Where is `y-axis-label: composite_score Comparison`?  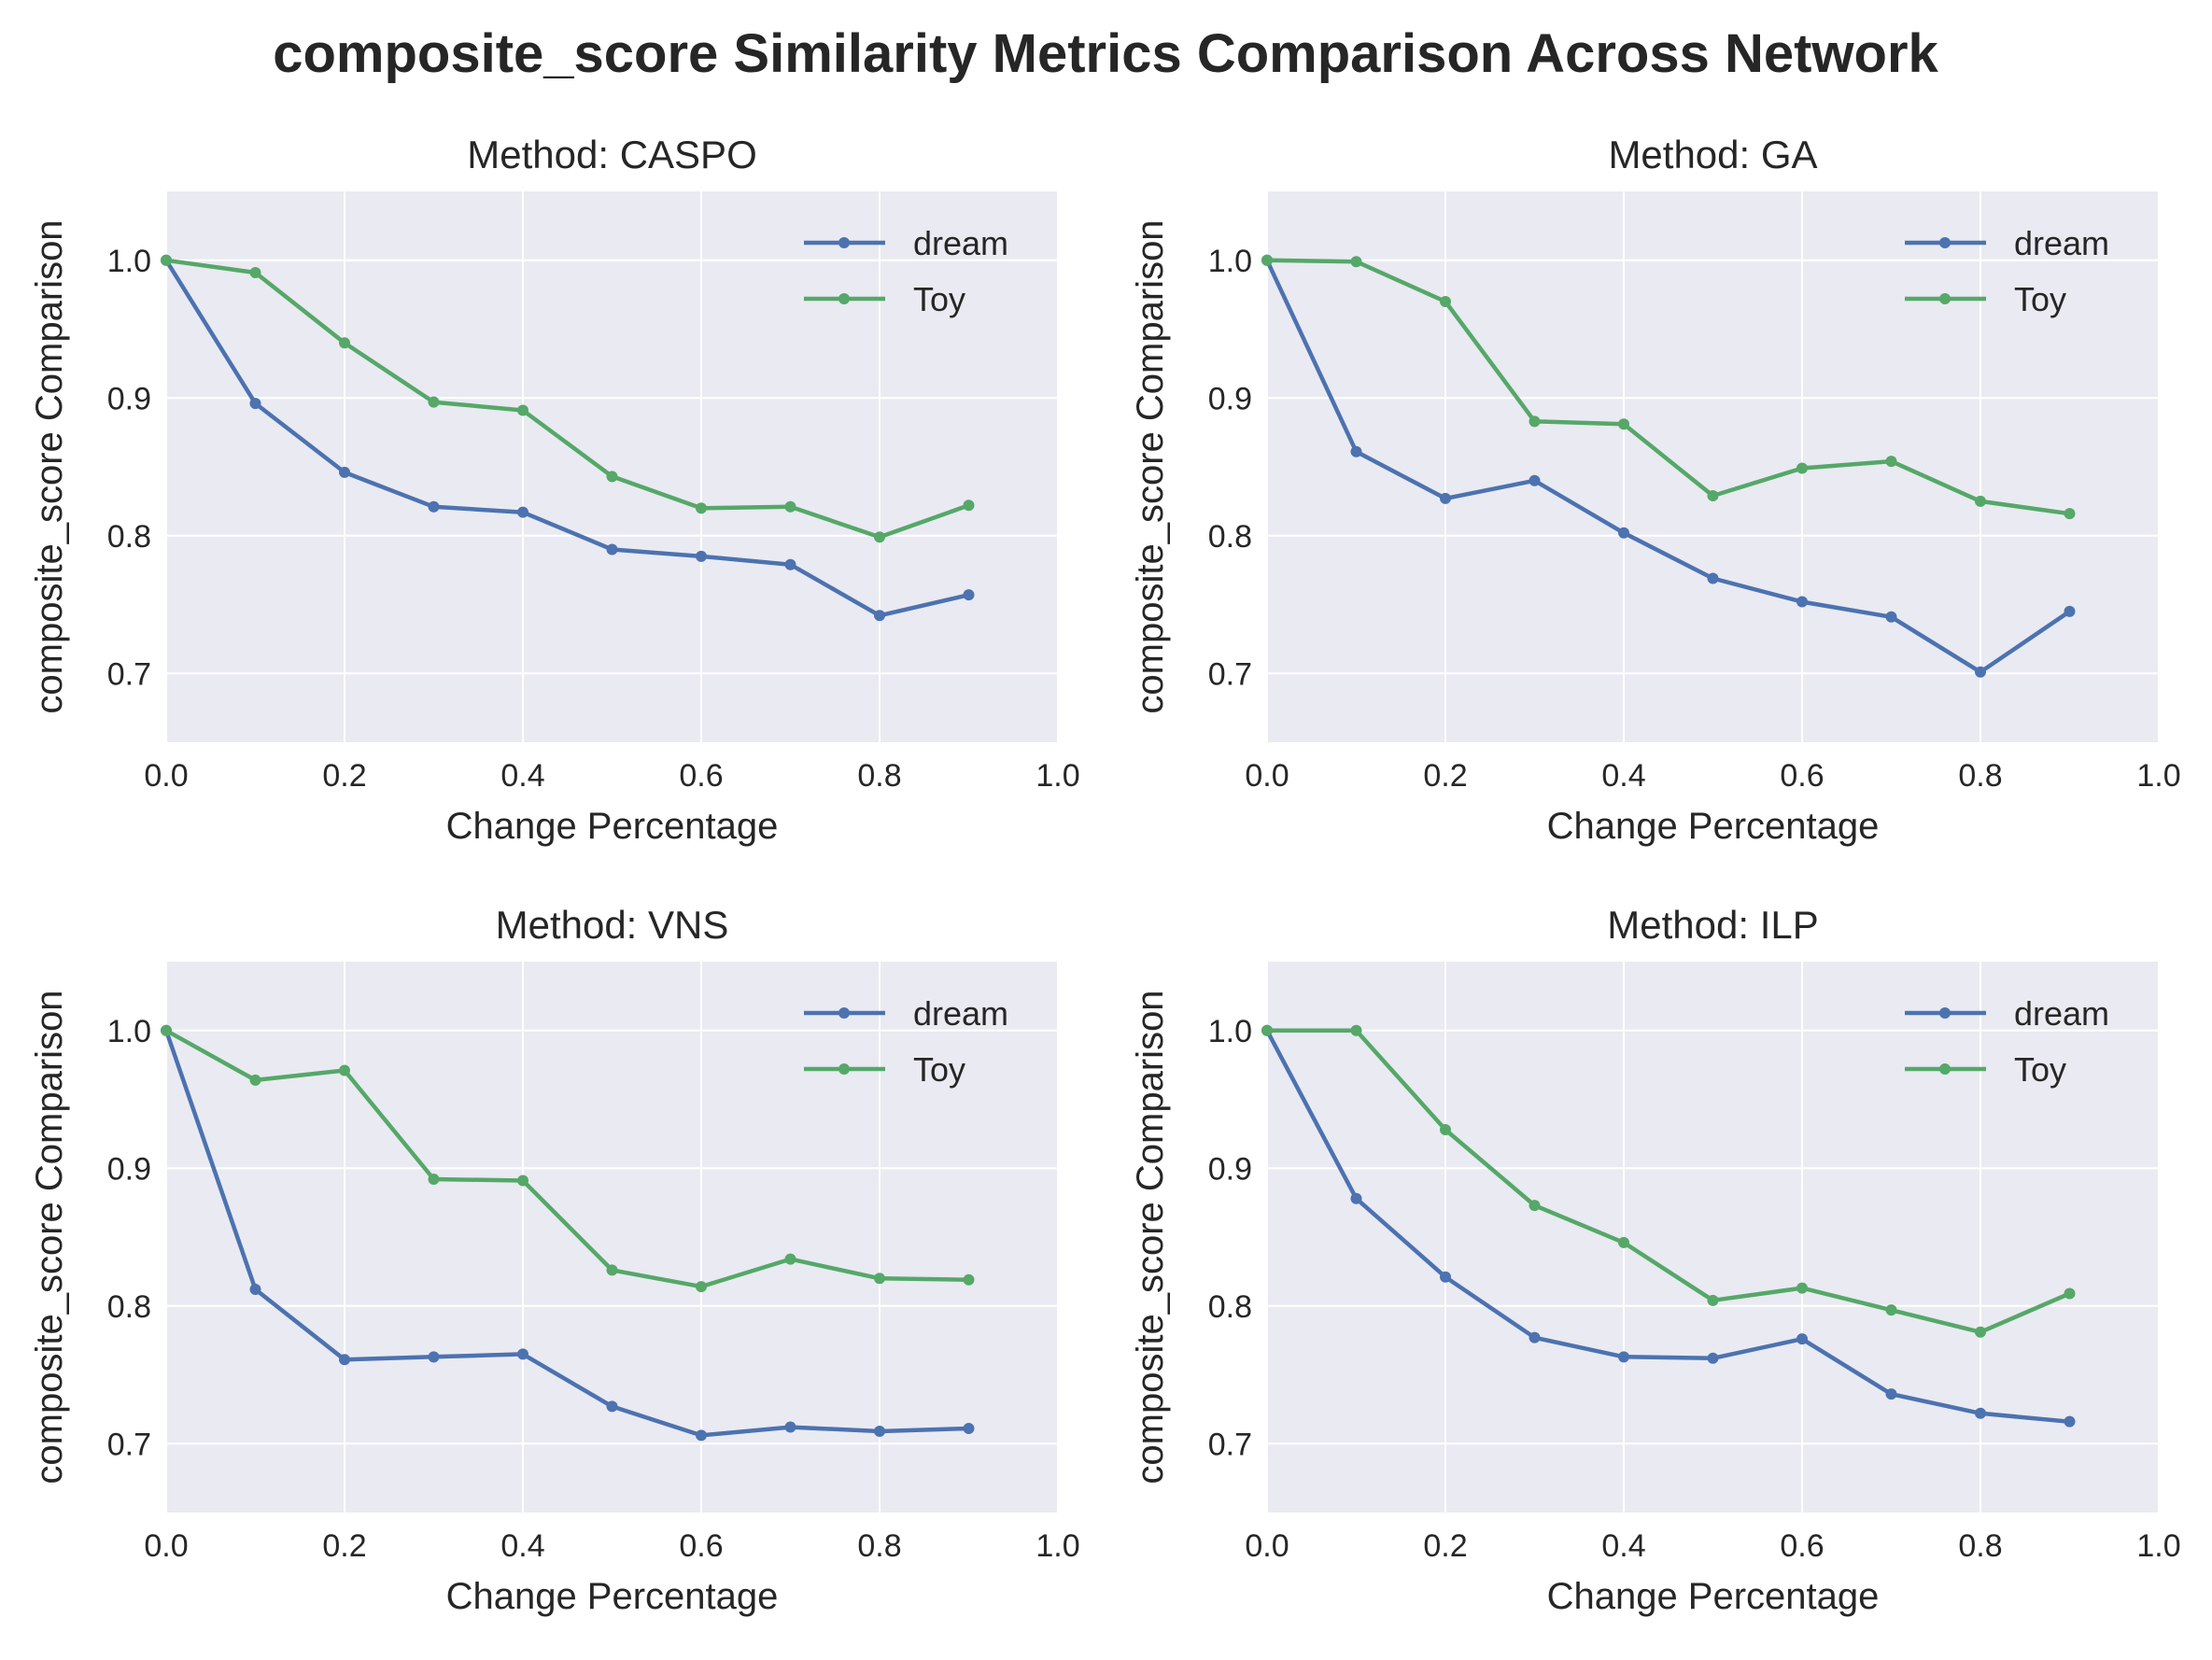 y-axis-label: composite_score Comparison is located at coordinates (1150, 466).